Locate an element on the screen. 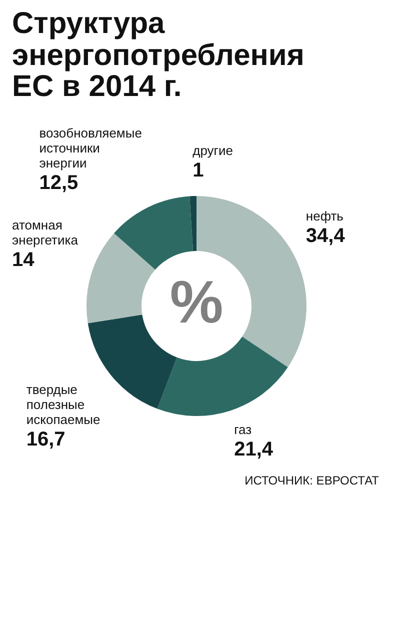 Image resolution: width=393 pixels, height=640 pixels. slice-label: твердые полезные ископаемые is located at coordinates (63, 404).